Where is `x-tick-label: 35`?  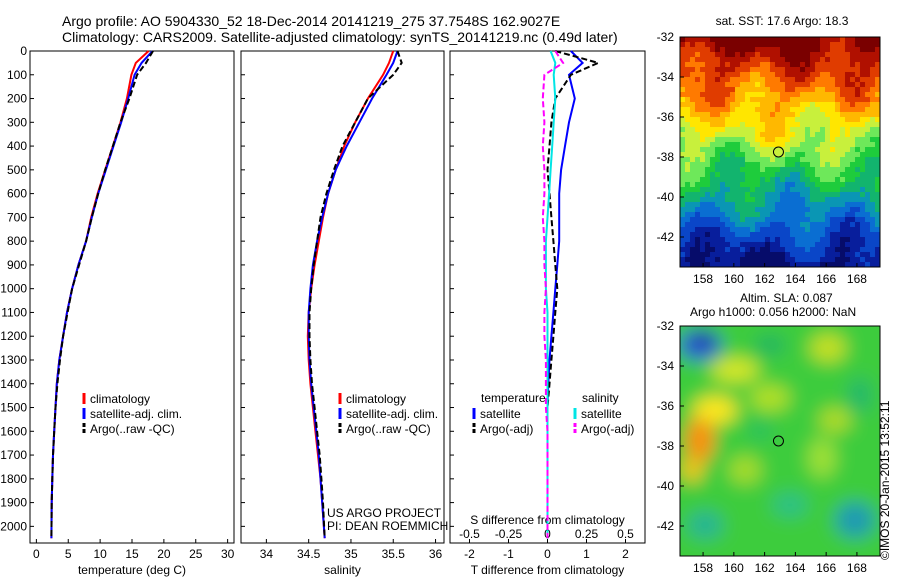
x-tick-label: 35 is located at coordinates (351, 554).